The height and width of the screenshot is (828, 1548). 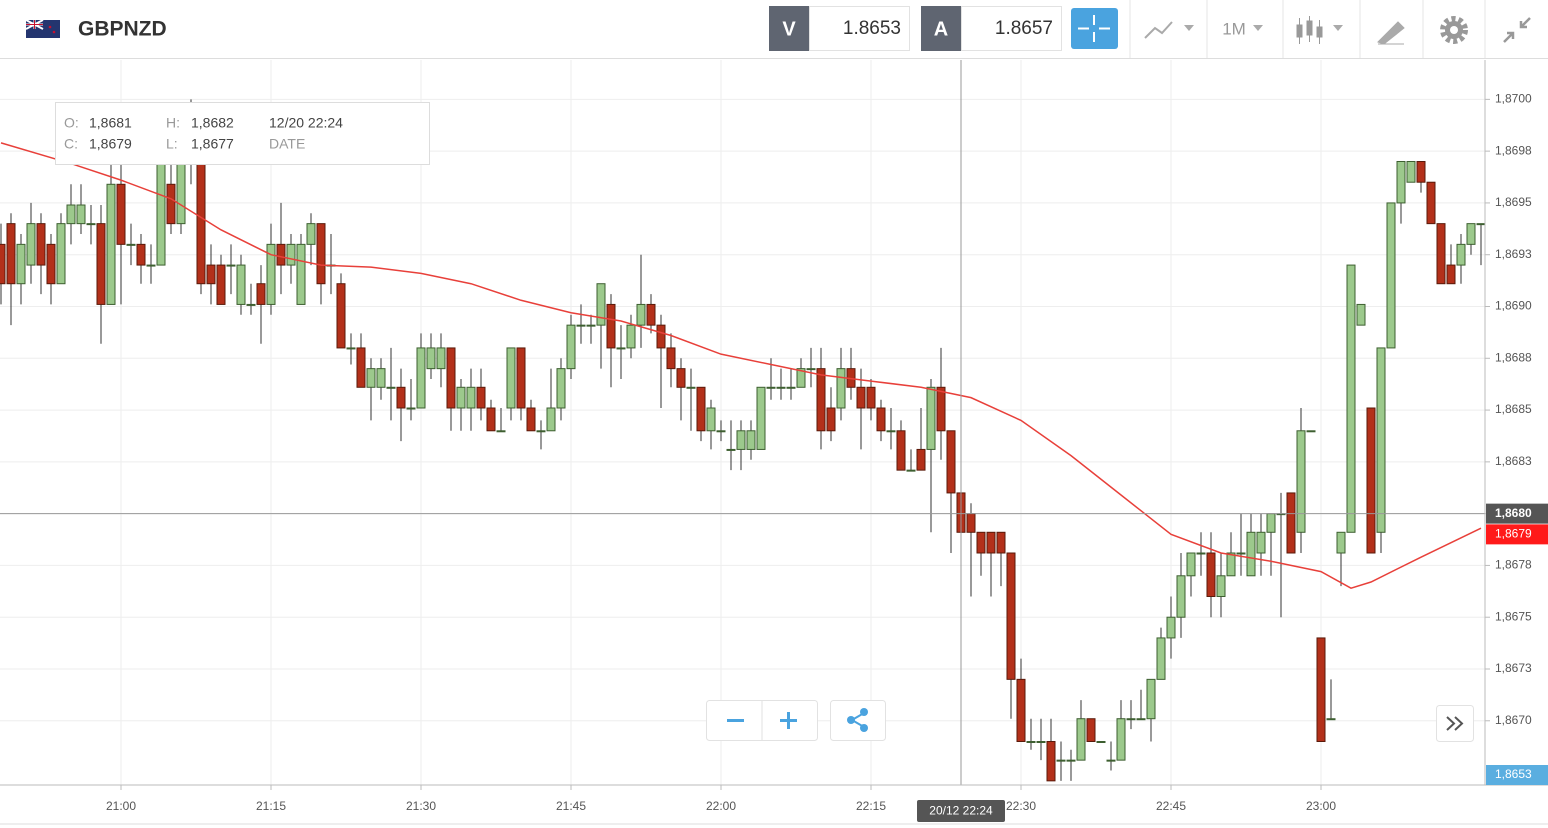 I want to click on settings-button, so click(x=1454, y=30).